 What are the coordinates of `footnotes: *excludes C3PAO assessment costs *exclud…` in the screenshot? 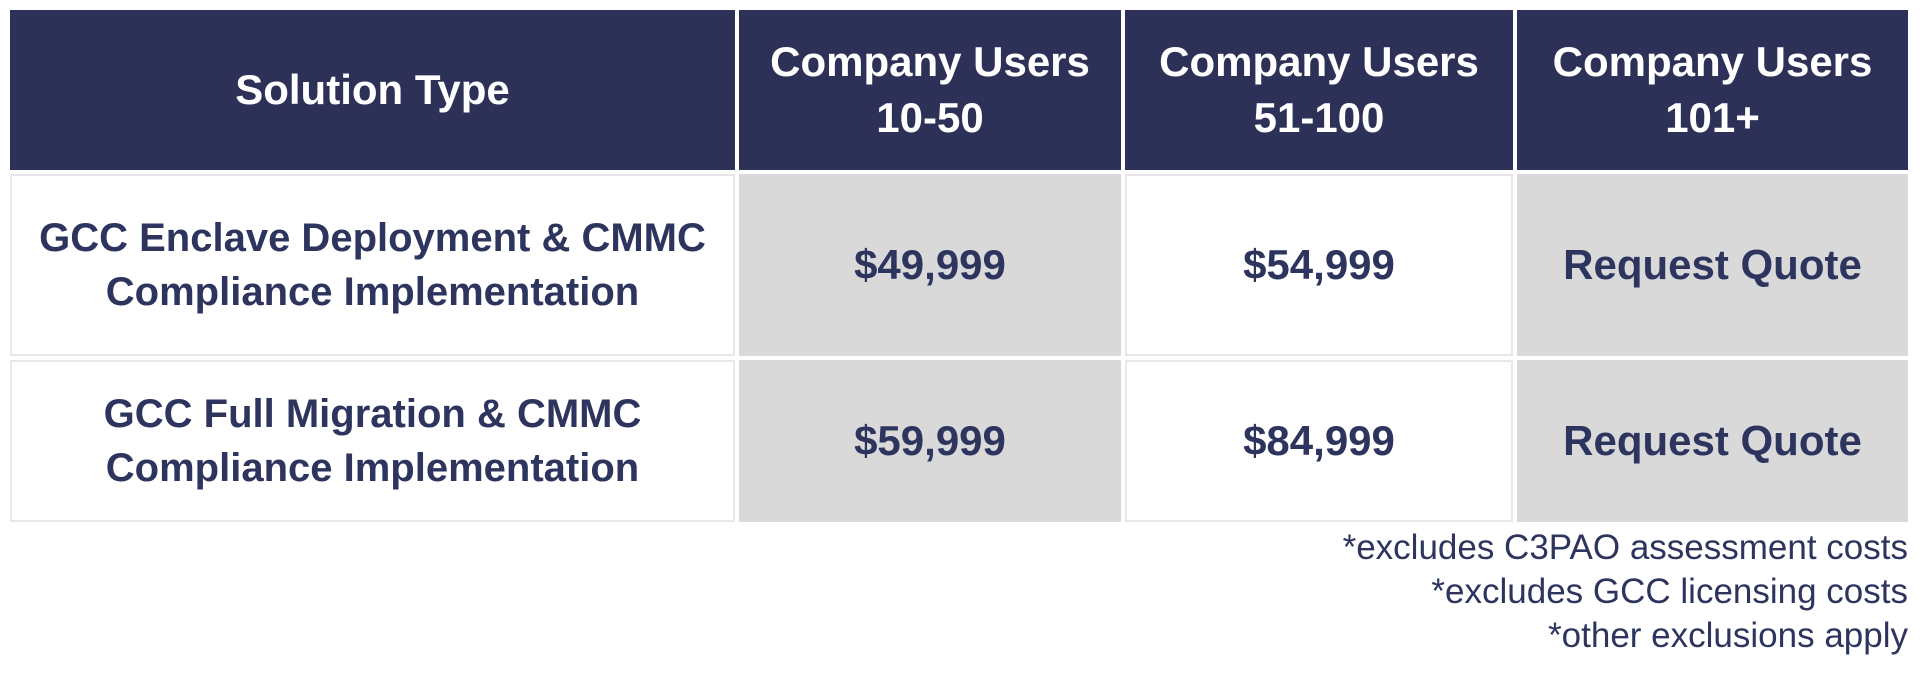 It's located at (1625, 592).